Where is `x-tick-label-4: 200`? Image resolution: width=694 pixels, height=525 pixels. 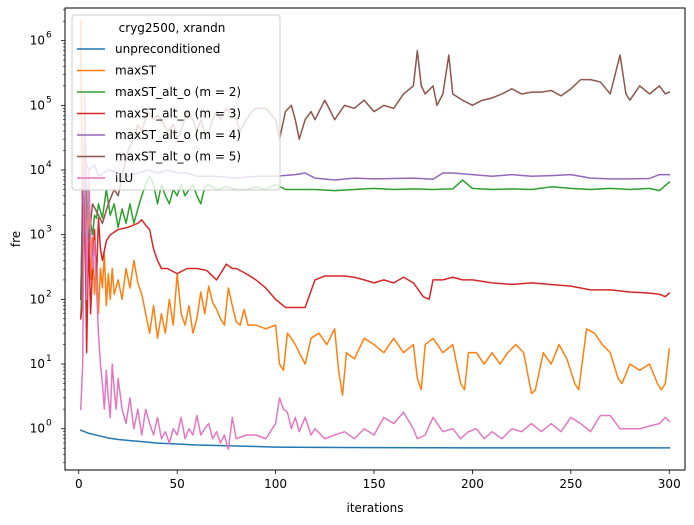
x-tick-label-4: 200 is located at coordinates (472, 484).